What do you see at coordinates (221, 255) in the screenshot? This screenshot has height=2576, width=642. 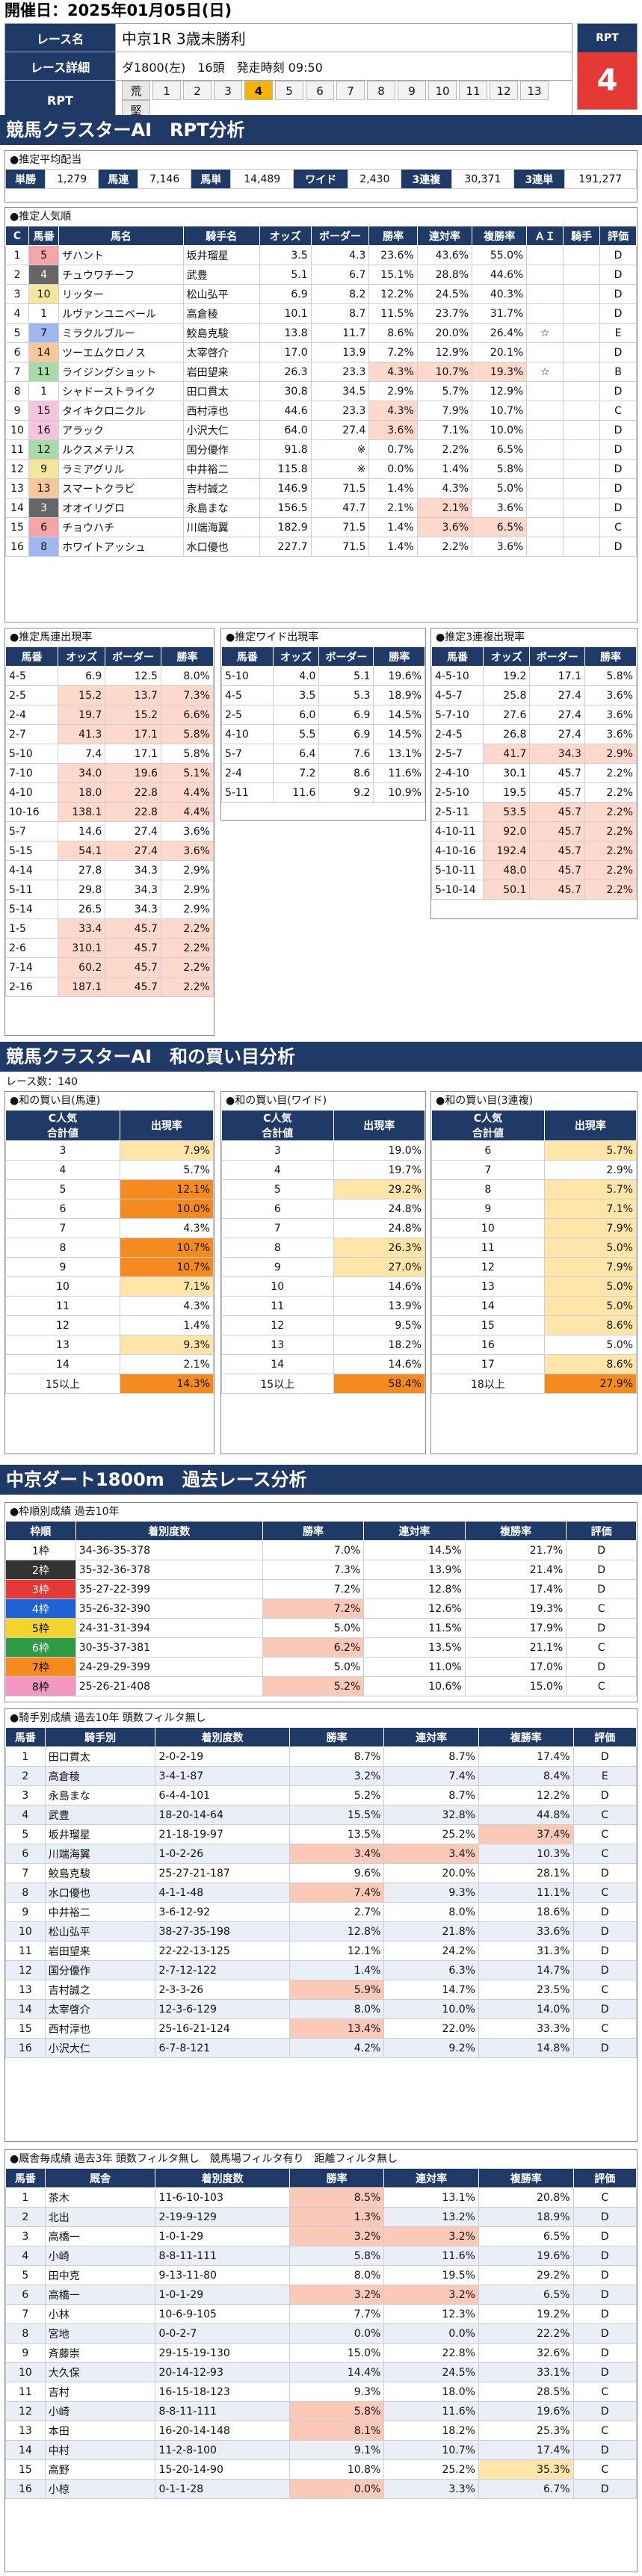 I see `table-cell: 坂井瑠星` at bounding box center [221, 255].